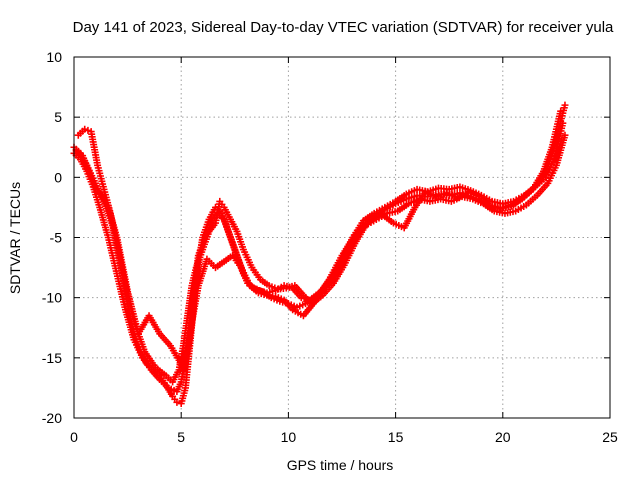 Image resolution: width=640 pixels, height=480 pixels. I want to click on y-tick-label: -10, so click(52, 298).